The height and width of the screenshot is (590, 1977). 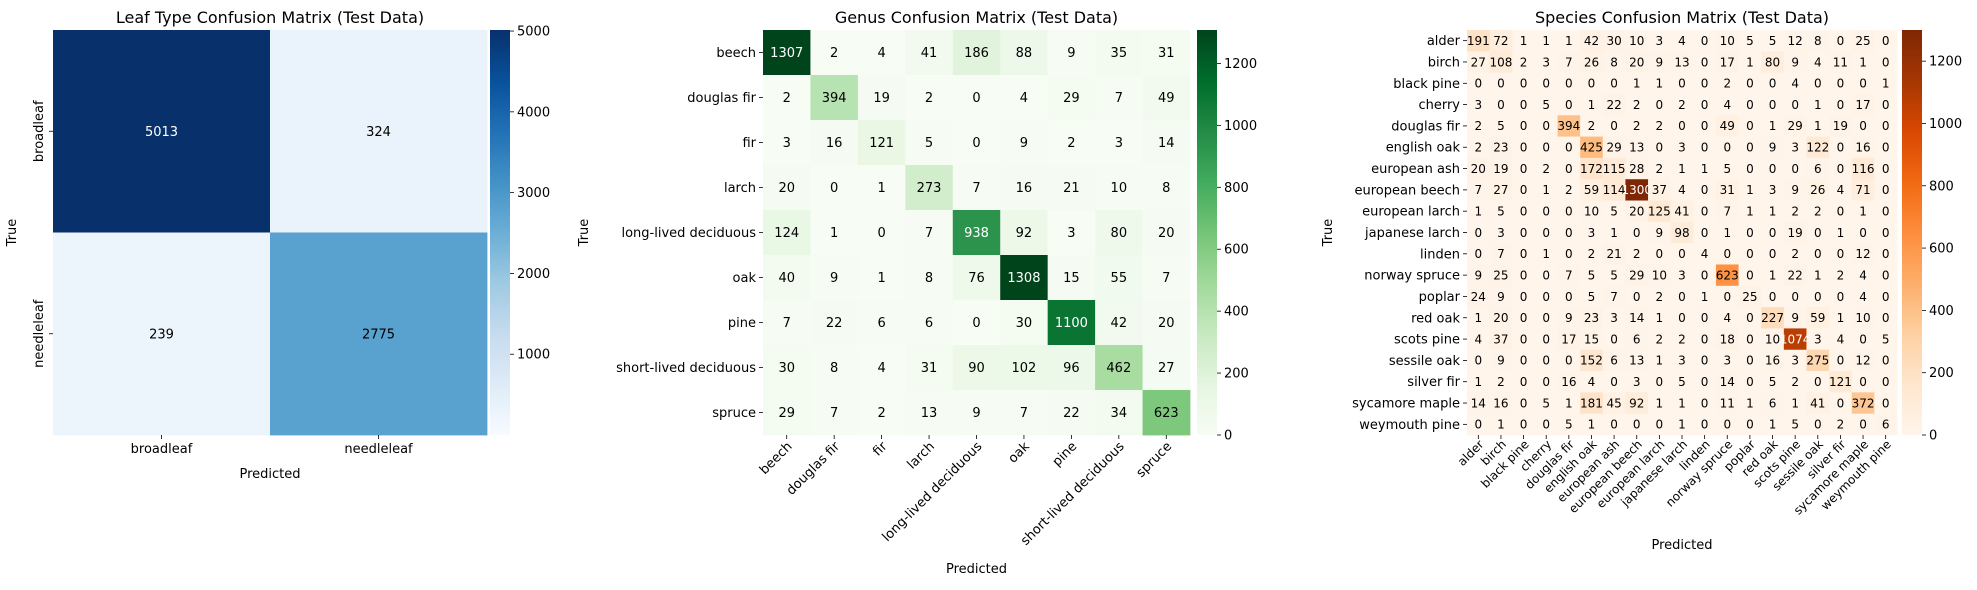 I want to click on cell-value-label: 4, so click(x=1705, y=254).